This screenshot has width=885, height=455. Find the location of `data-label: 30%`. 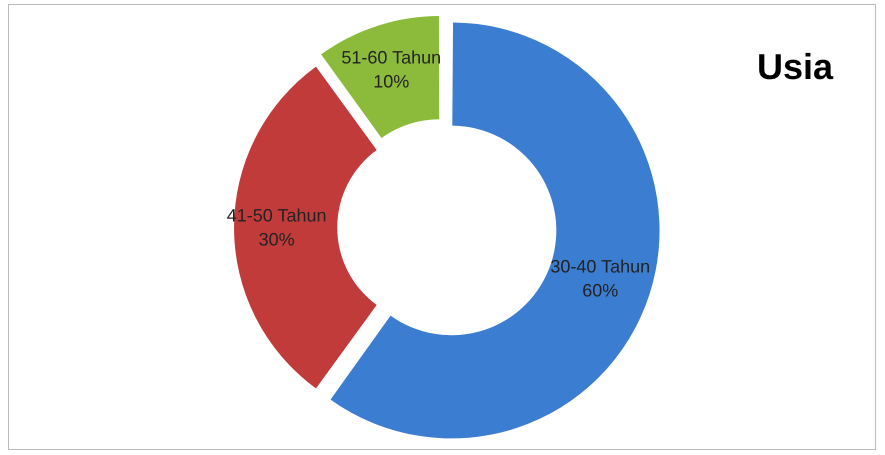

data-label: 30% is located at coordinates (276, 239).